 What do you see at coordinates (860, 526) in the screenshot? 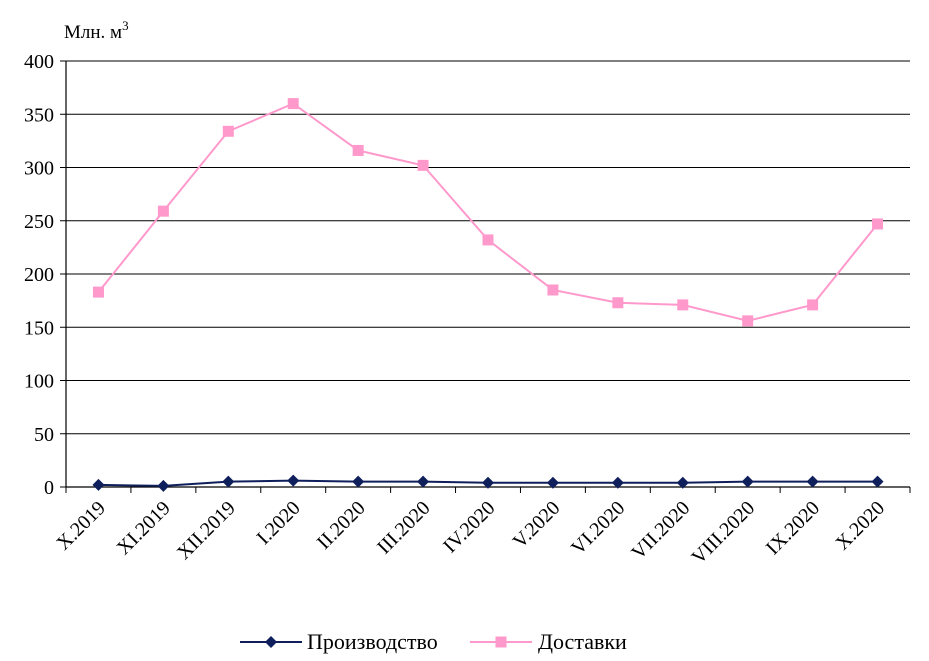
I see `x-tick-label: X.2020` at bounding box center [860, 526].